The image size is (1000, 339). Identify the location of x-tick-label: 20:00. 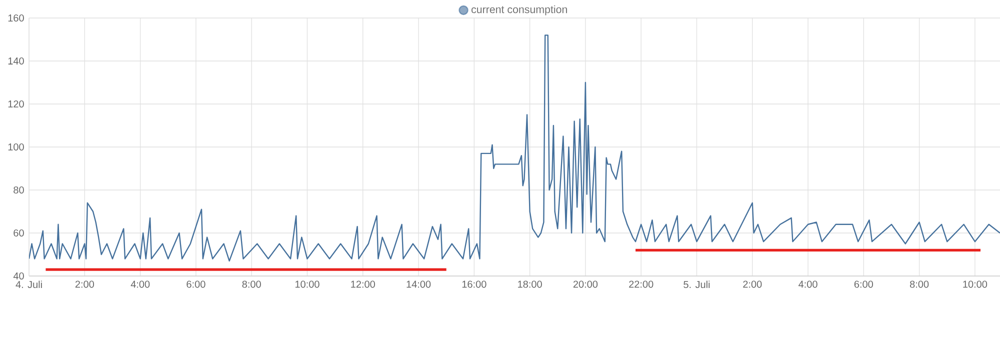
(585, 284).